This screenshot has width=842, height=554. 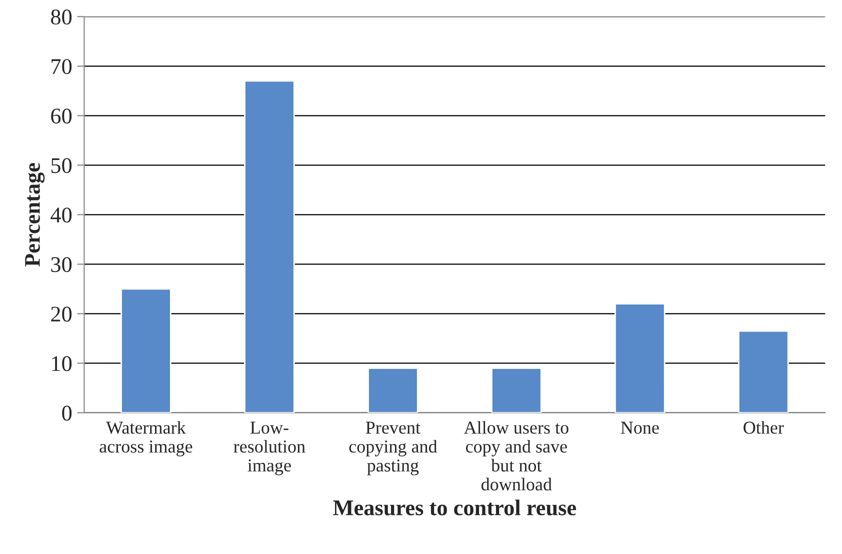 What do you see at coordinates (454, 508) in the screenshot?
I see `x-axis-title: Measures to control reuse` at bounding box center [454, 508].